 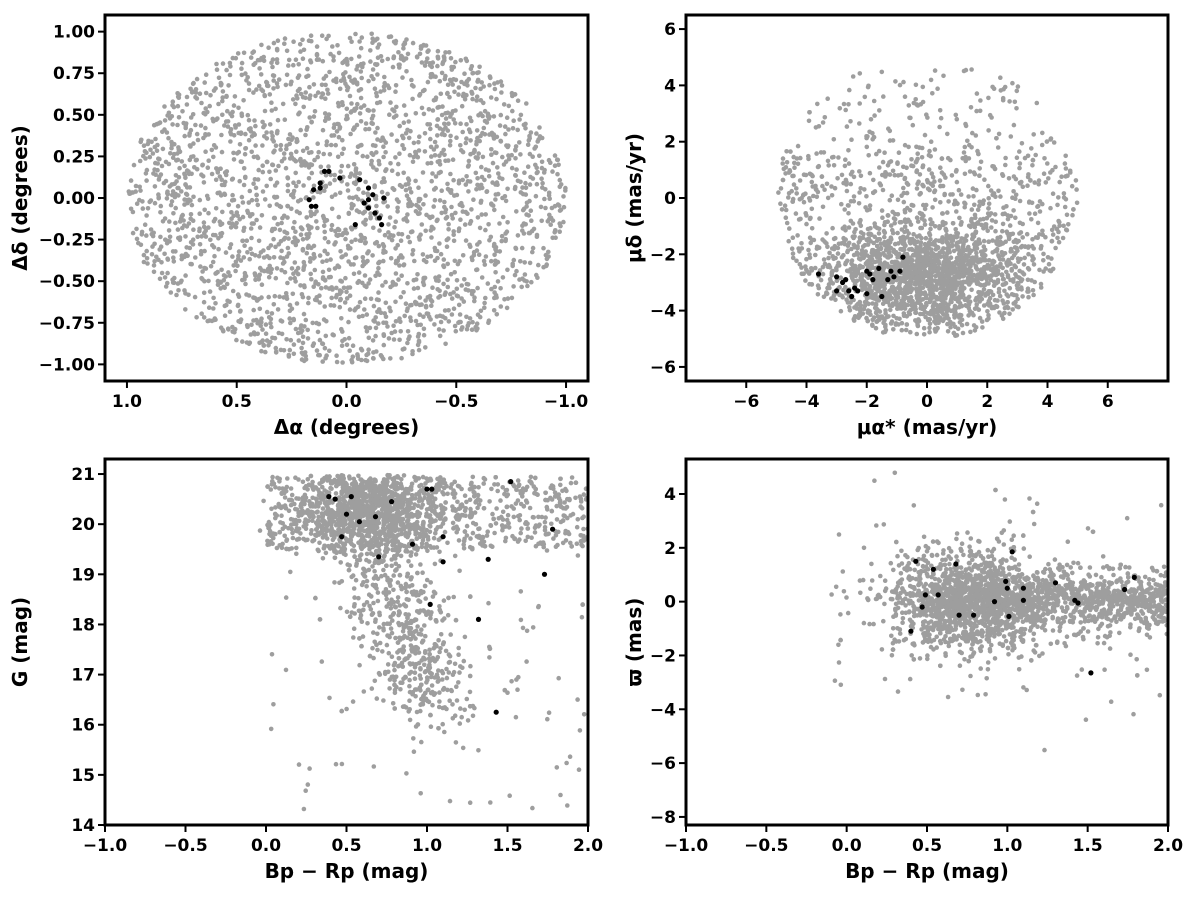 I want to click on scatter-points, so click(x=347, y=198).